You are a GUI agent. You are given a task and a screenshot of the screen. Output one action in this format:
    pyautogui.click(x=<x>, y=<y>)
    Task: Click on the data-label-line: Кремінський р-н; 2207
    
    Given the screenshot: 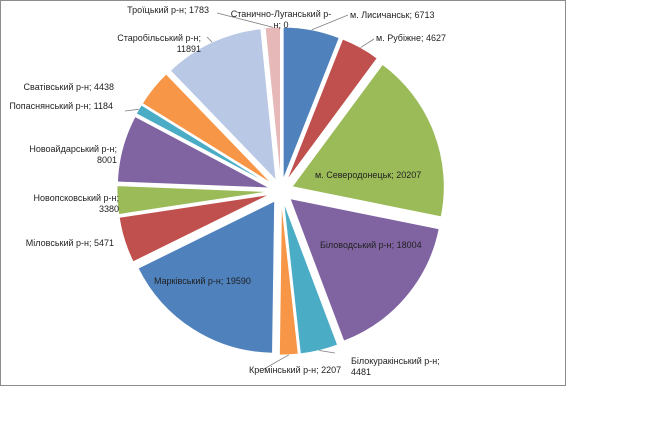 What is the action you would take?
    pyautogui.click(x=295, y=370)
    